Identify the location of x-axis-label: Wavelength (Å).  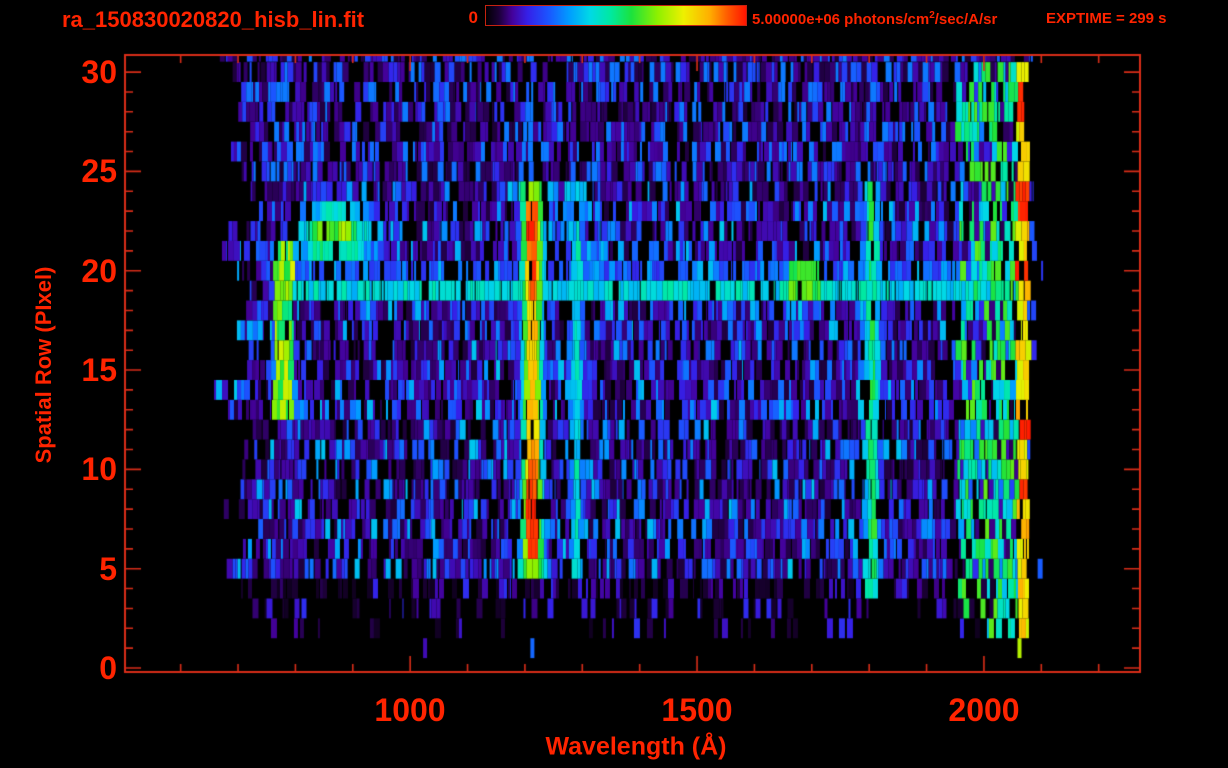
(636, 746).